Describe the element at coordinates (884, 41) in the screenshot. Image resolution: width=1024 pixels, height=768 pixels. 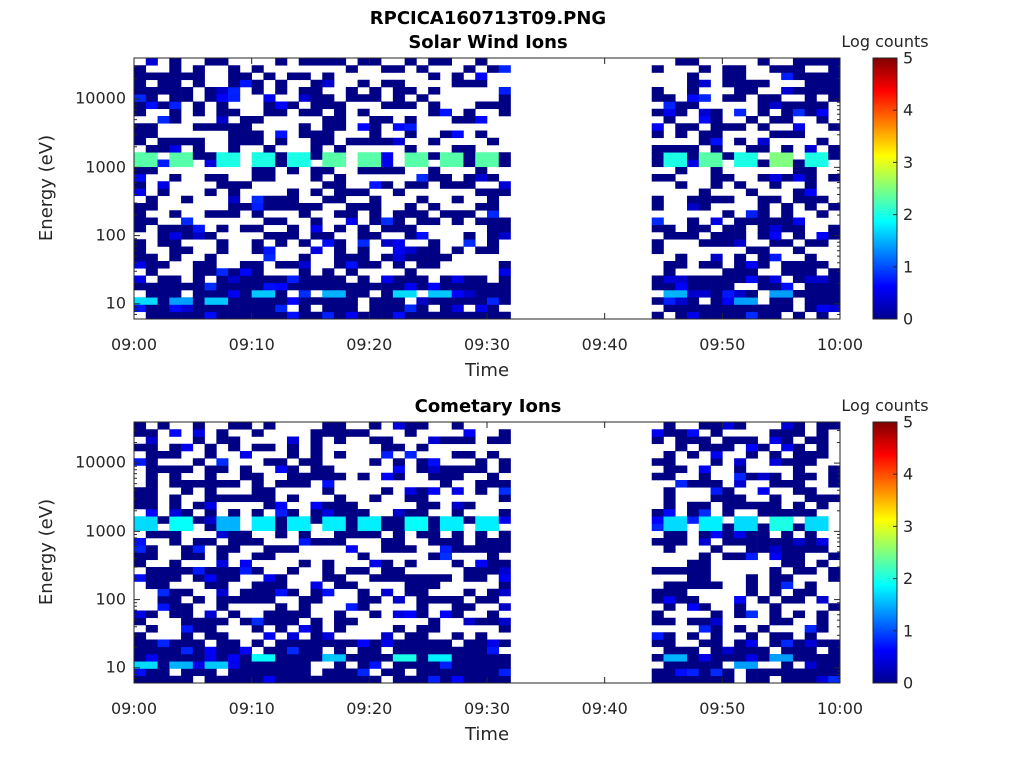
I see `colorbar-label: Log counts` at that location.